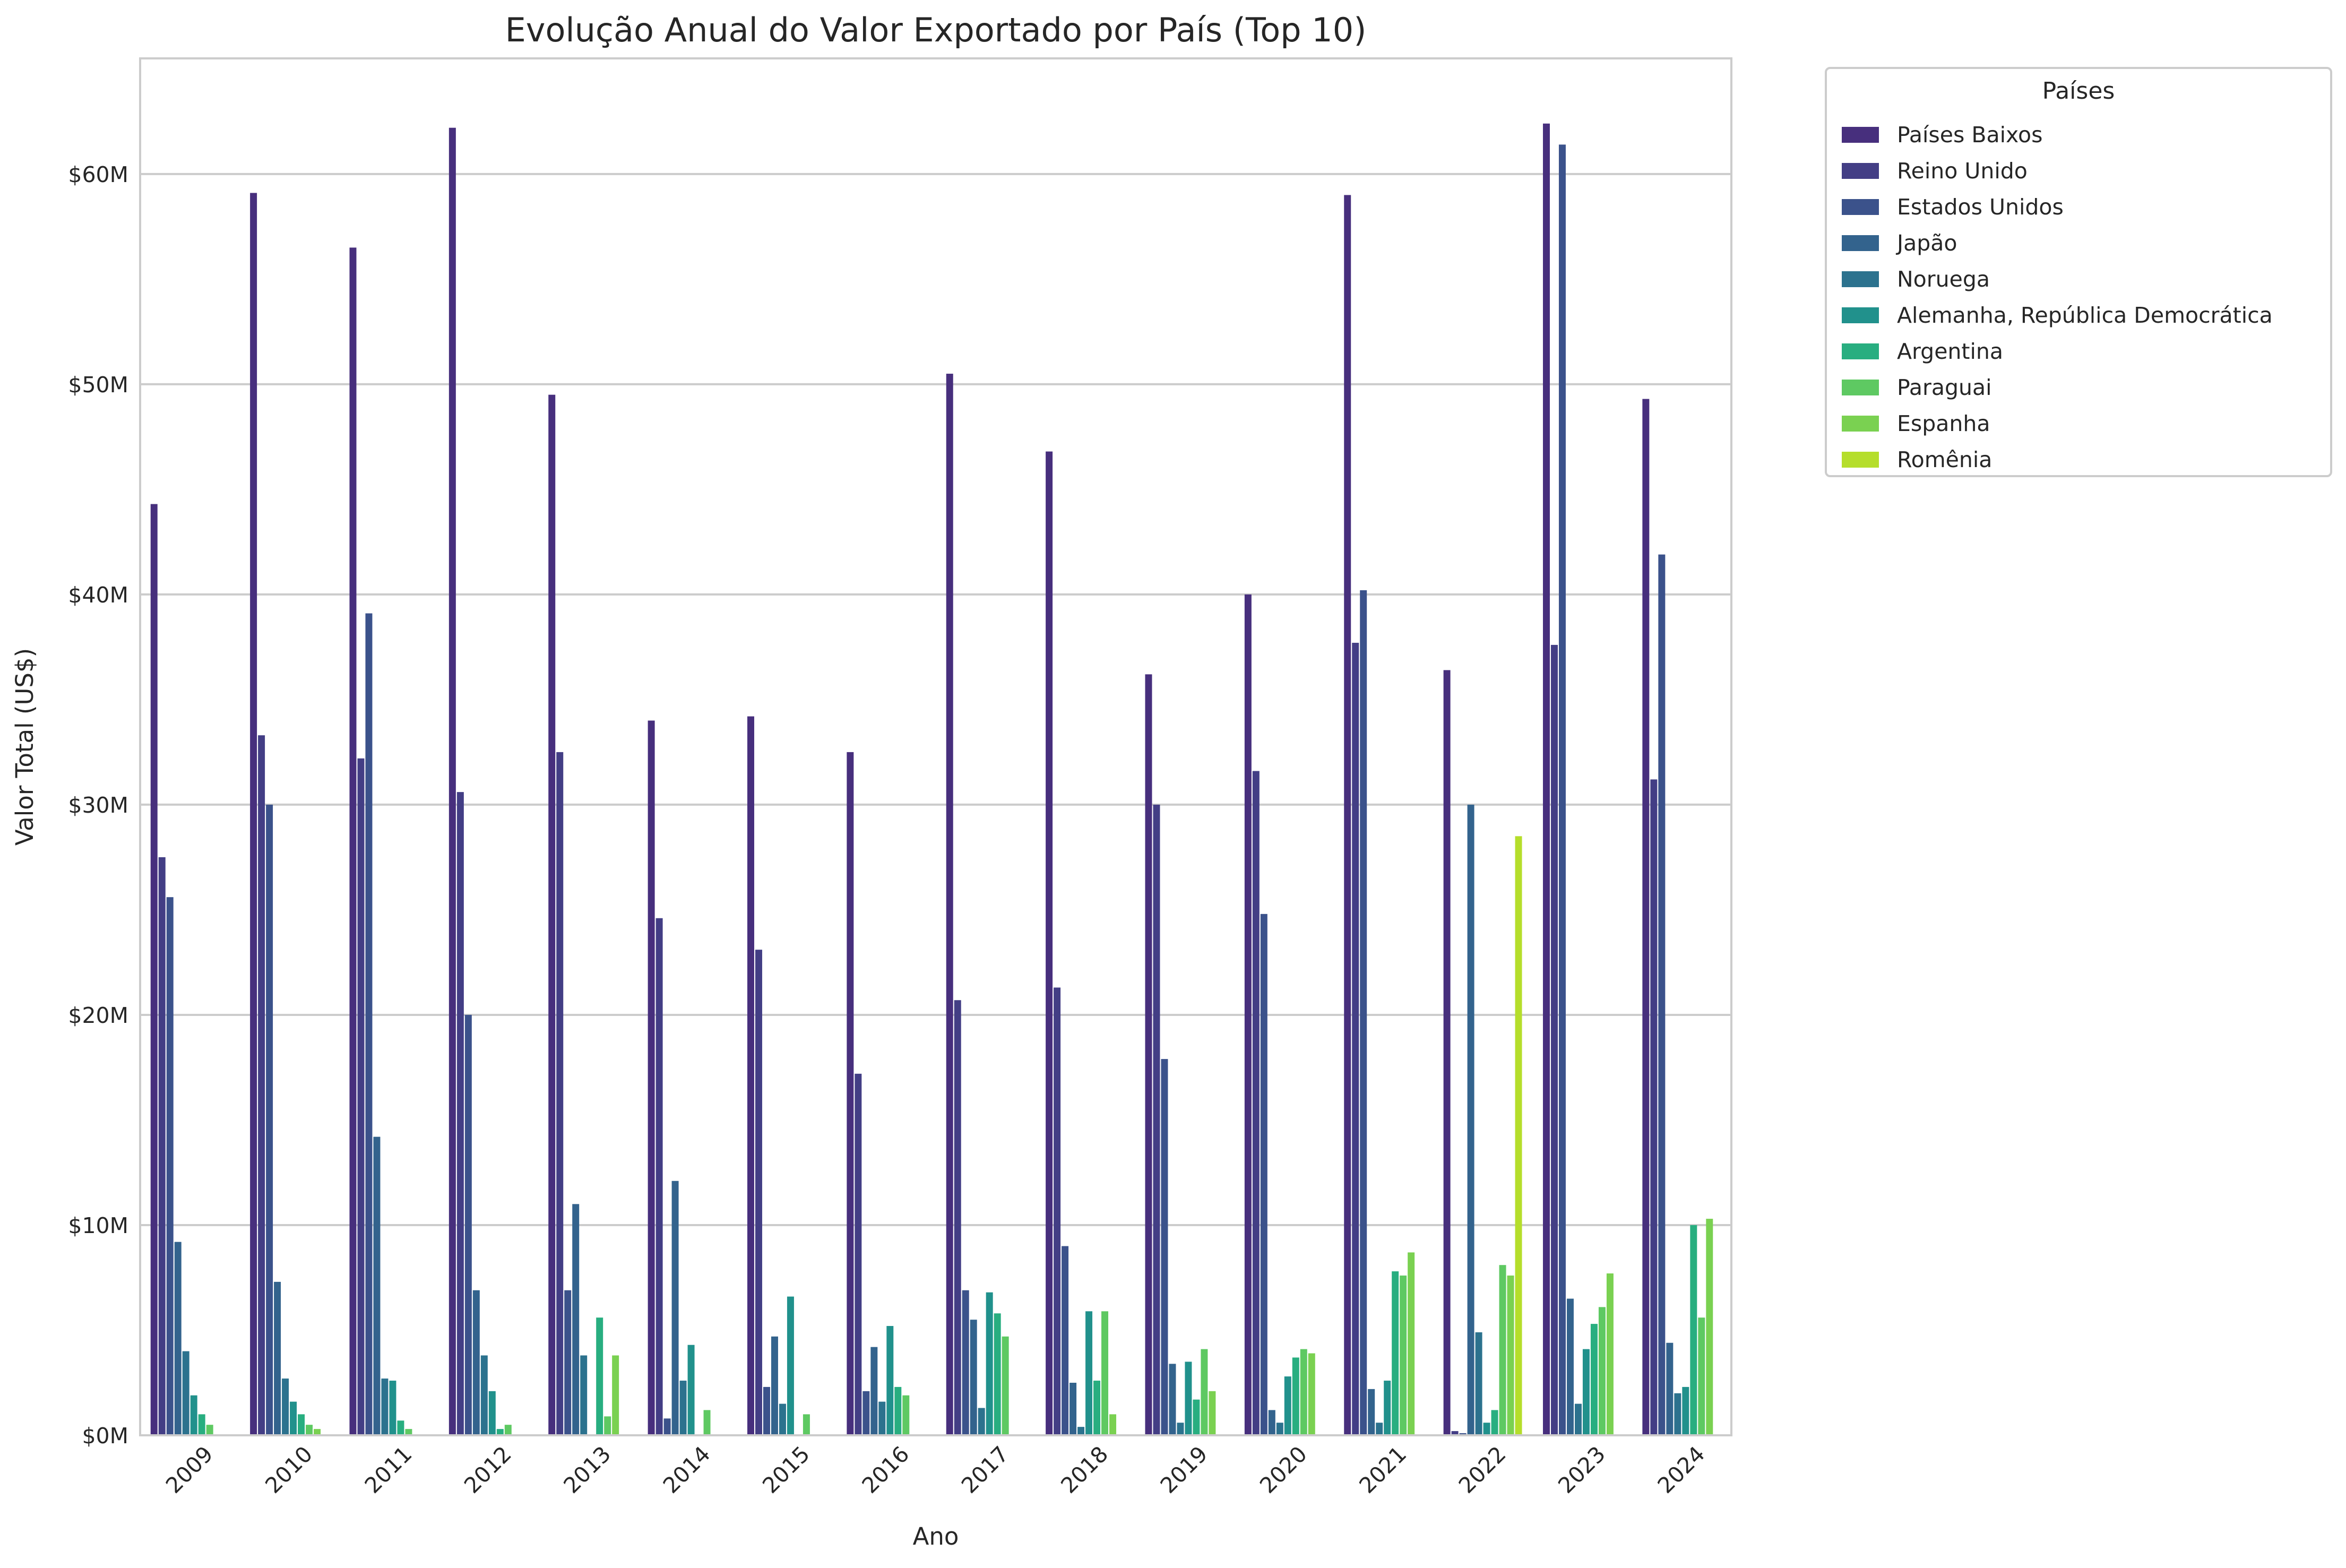  I want to click on x-tick-label: 2020, so click(1283, 1470).